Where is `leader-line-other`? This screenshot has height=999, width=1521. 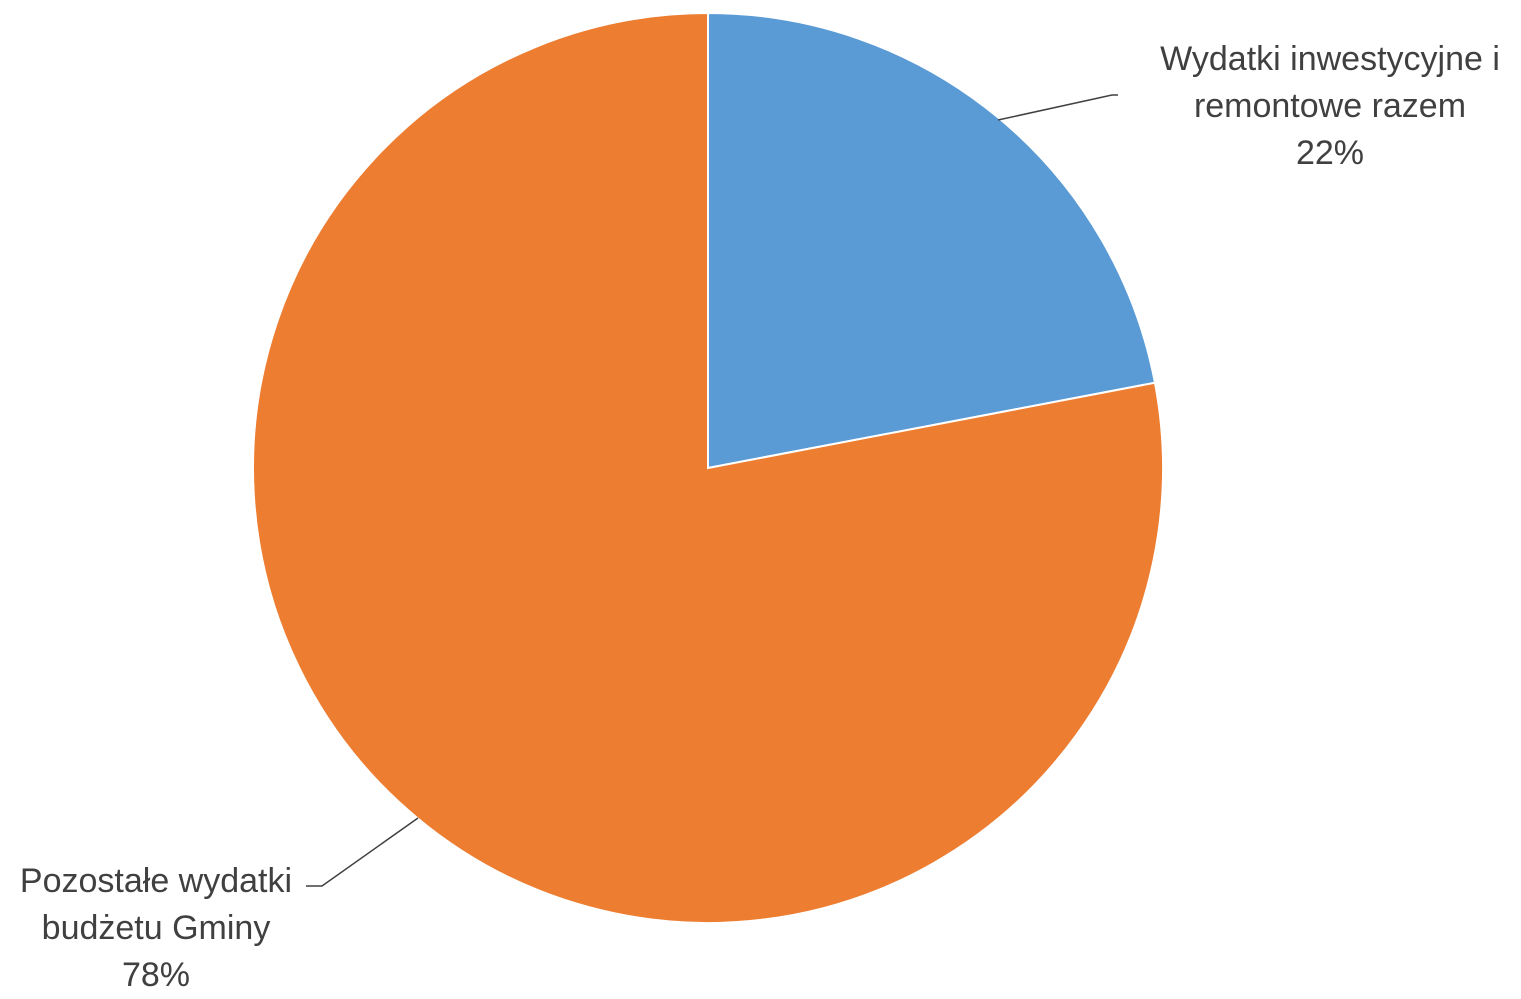 leader-line-other is located at coordinates (362, 852).